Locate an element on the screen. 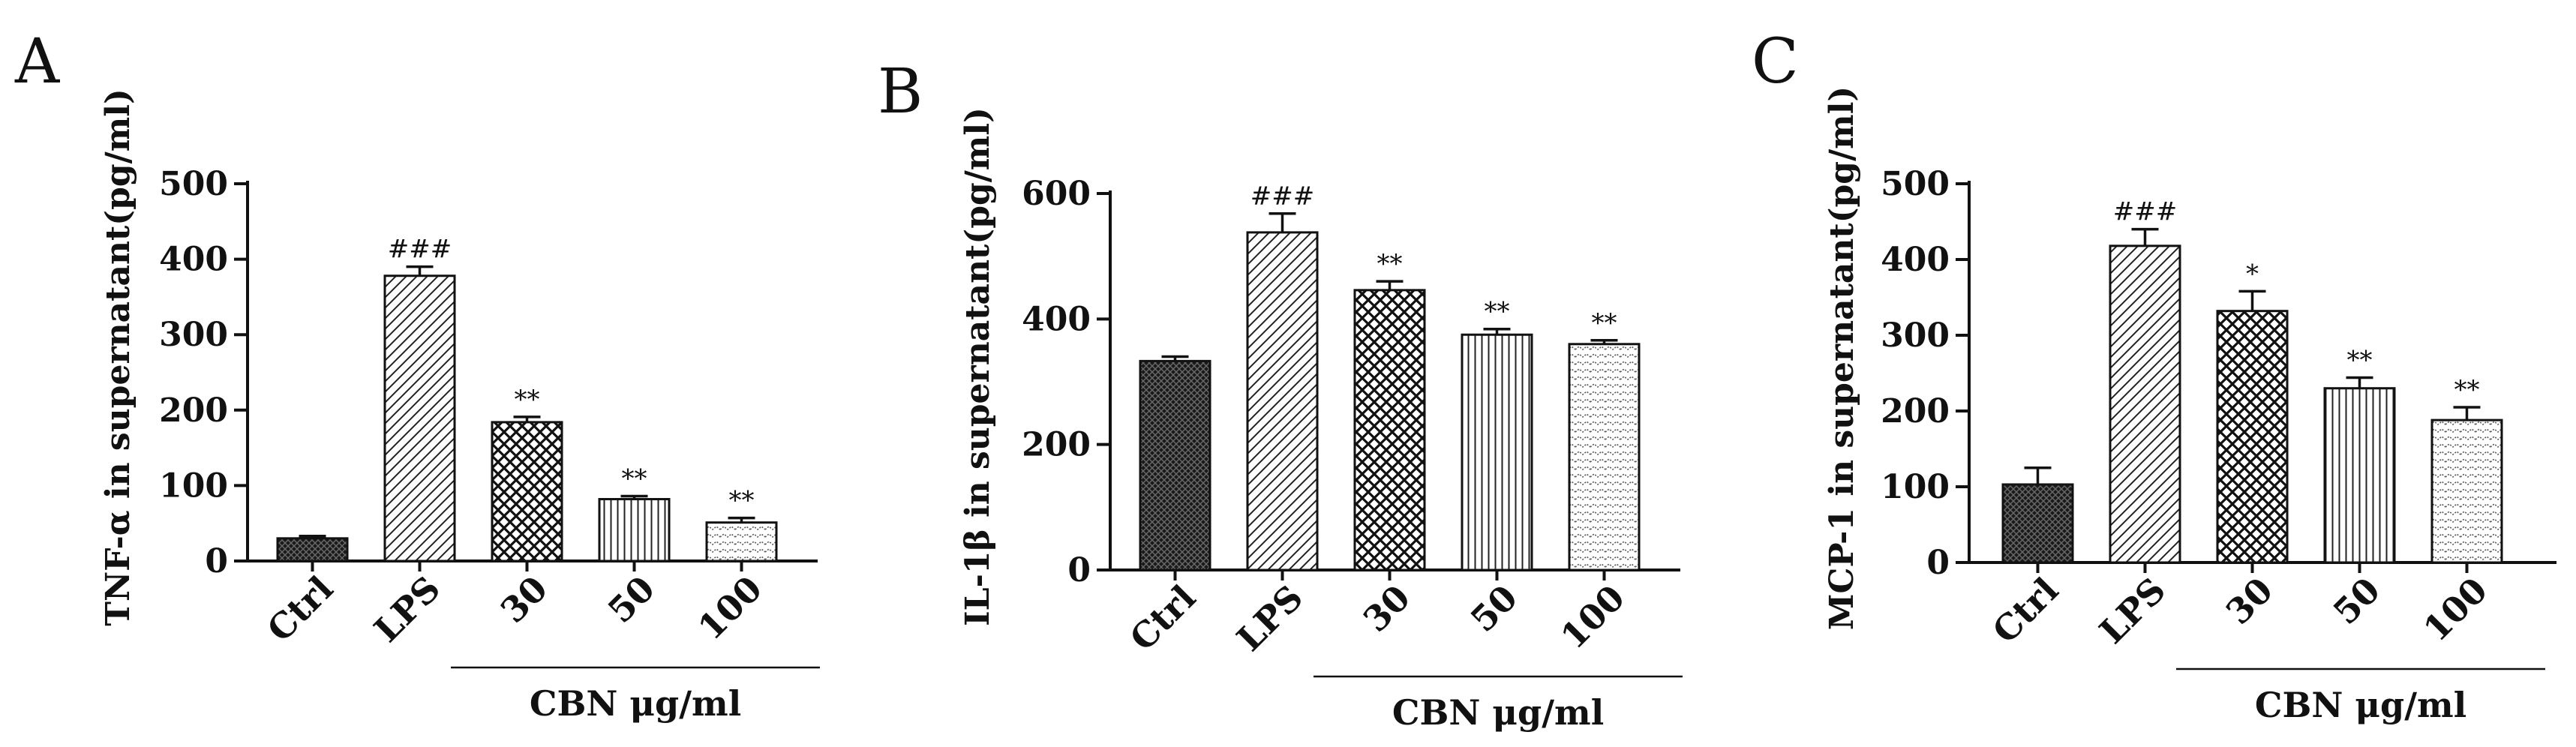  y-axis-label: MCP-1 in supernatant(pg/ml) is located at coordinates (1842, 358).